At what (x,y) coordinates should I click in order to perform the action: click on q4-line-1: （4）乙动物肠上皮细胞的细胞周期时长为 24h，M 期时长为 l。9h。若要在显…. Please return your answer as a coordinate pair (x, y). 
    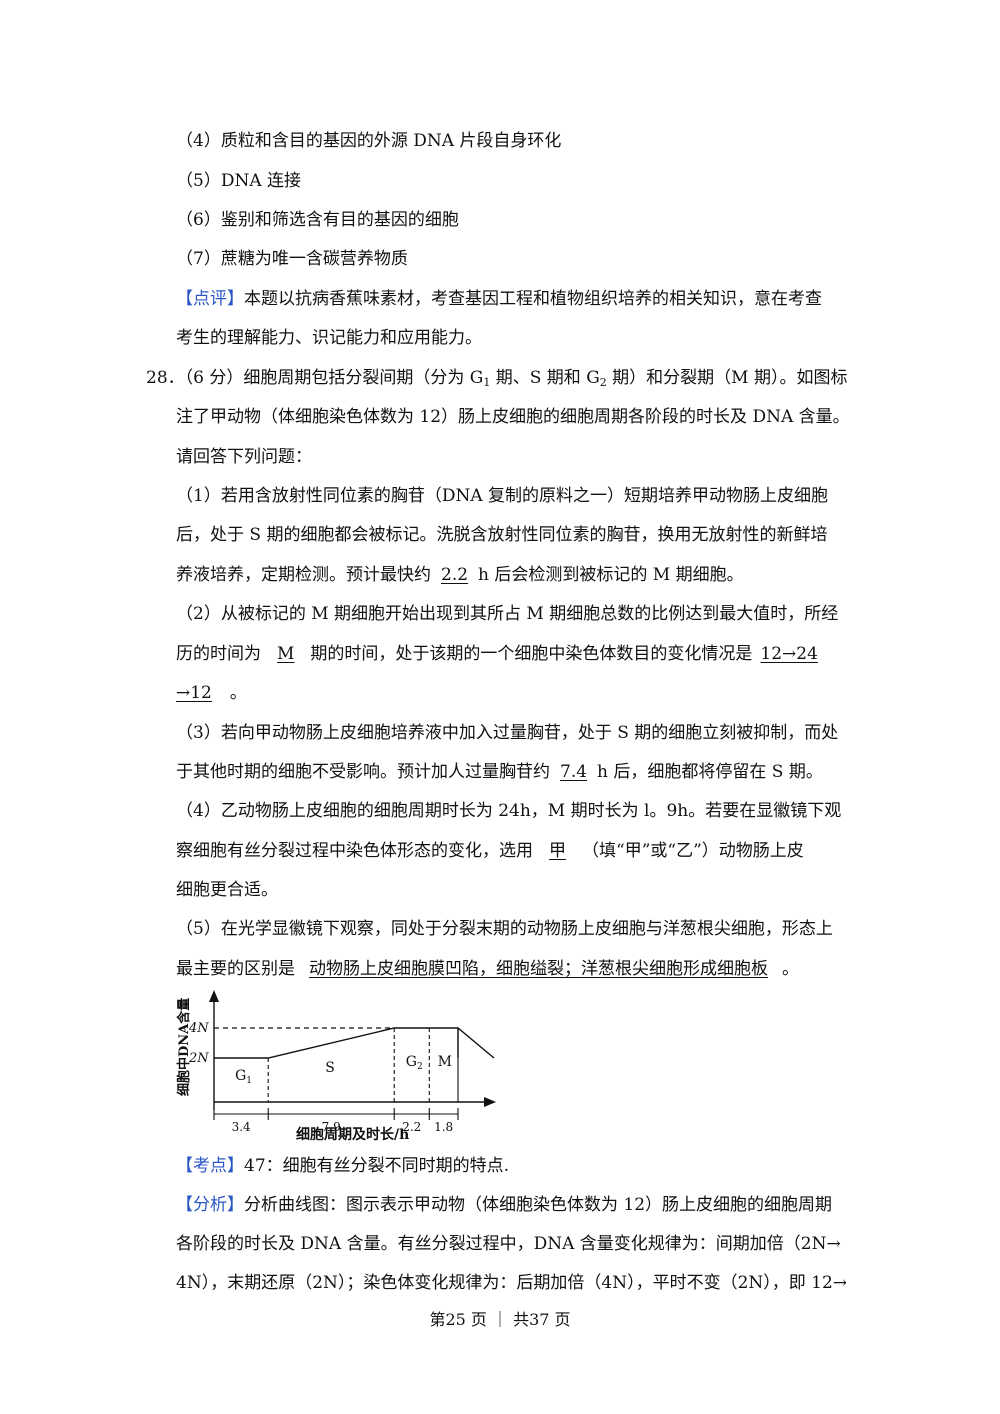
    Looking at the image, I should click on (509, 811).